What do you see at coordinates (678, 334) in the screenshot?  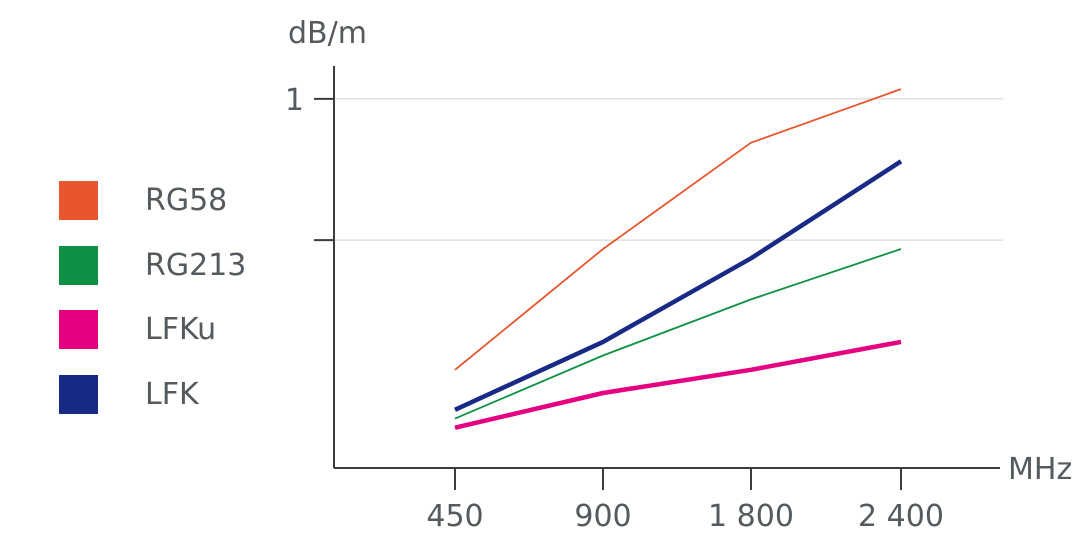 I see `series-line-rg213` at bounding box center [678, 334].